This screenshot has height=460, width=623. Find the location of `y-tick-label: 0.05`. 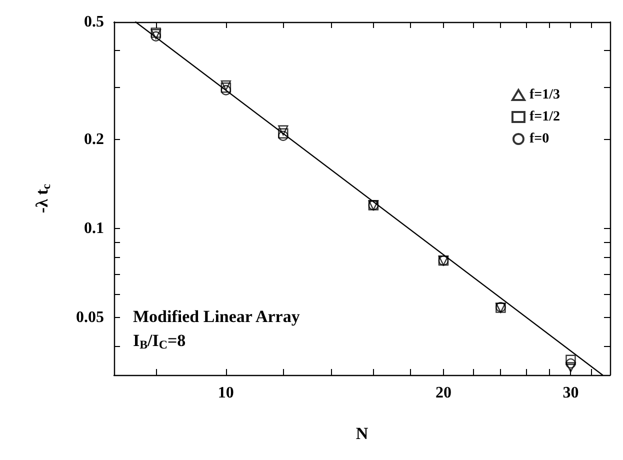

y-tick-label: 0.05 is located at coordinates (90, 317).